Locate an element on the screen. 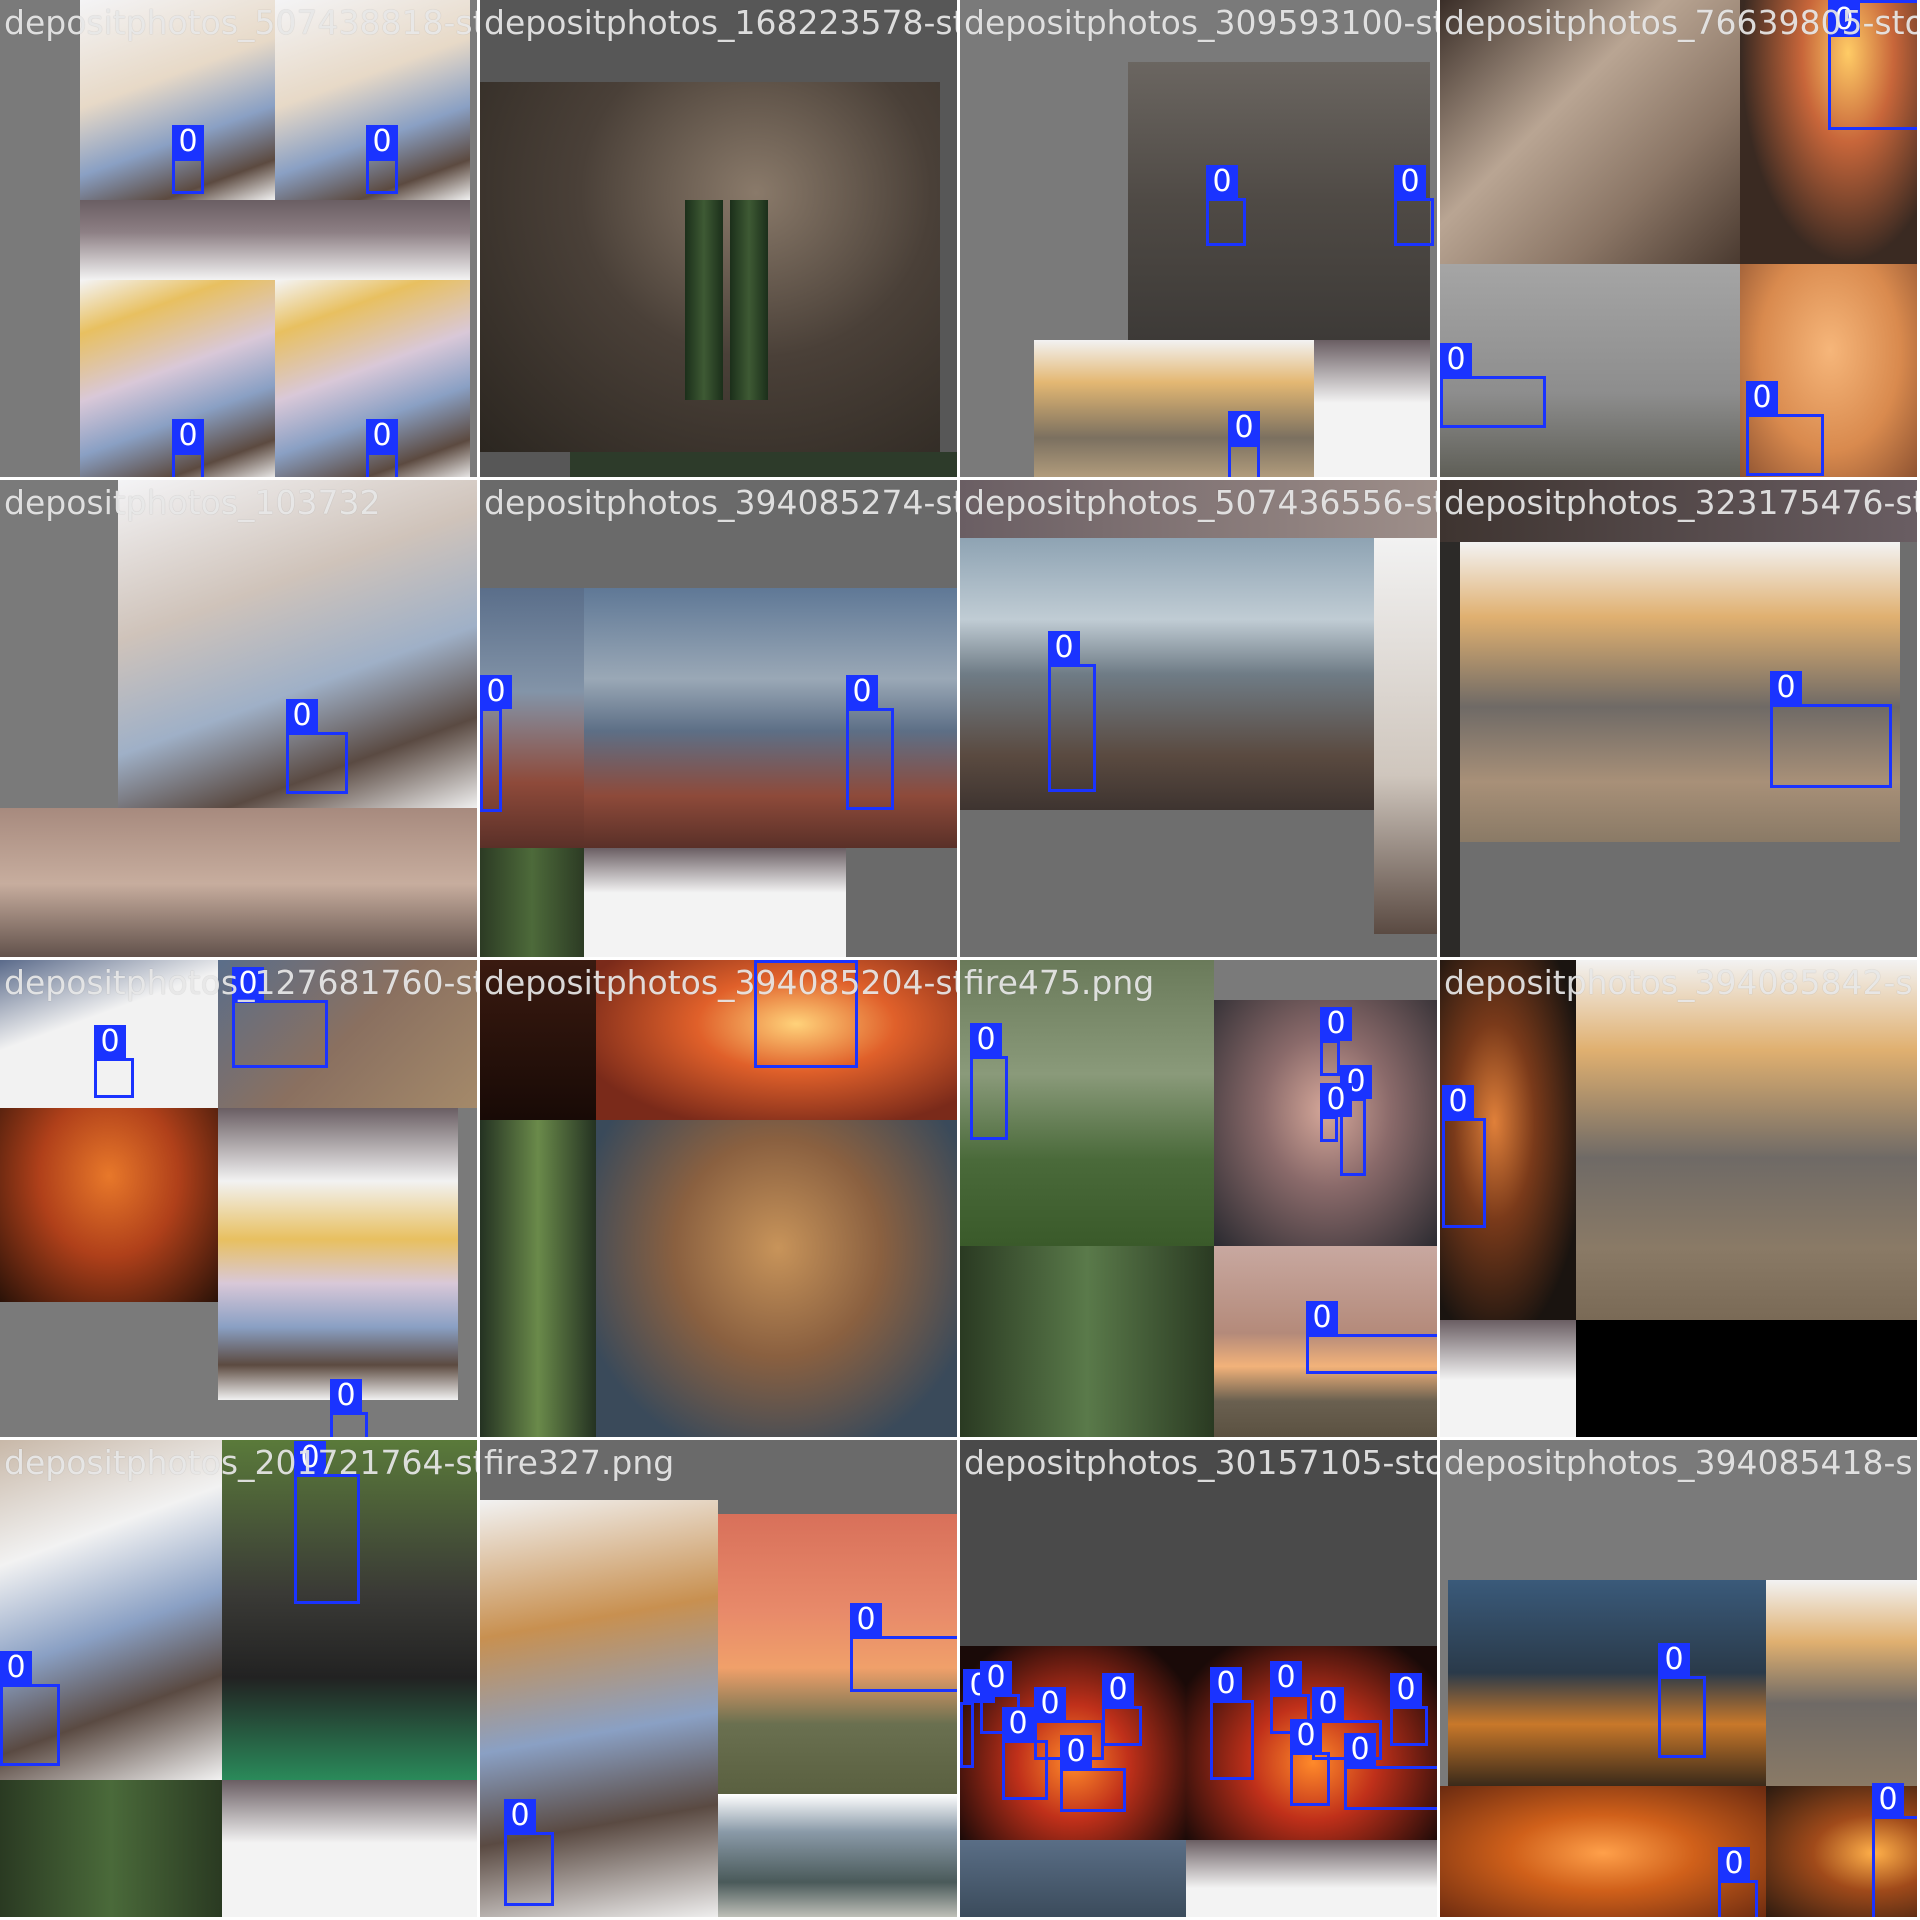 The image size is (1920, 1920). tile-filename: fire475.png is located at coordinates (1059, 982).